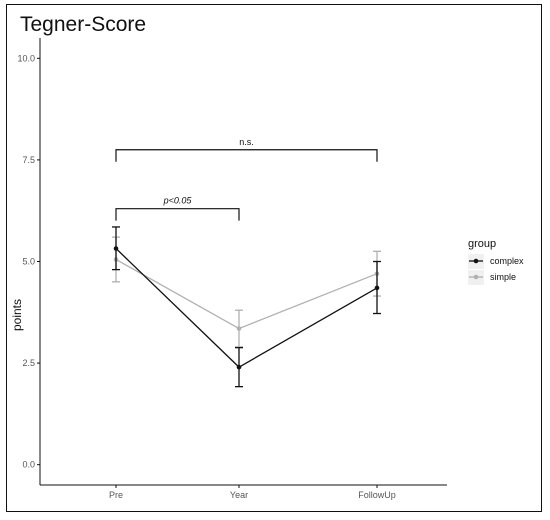 The height and width of the screenshot is (520, 550). What do you see at coordinates (28, 262) in the screenshot?
I see `y-tick-label: 5.0` at bounding box center [28, 262].